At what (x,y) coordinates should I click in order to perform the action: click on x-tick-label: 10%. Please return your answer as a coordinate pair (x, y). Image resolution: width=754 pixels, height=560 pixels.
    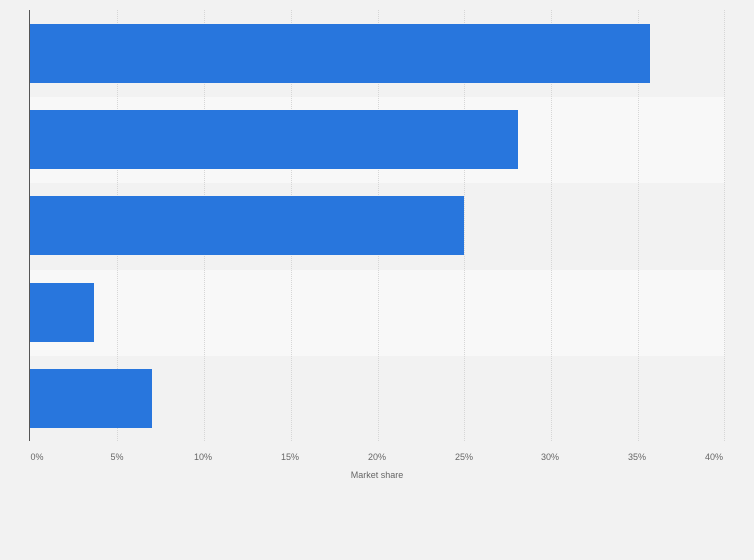
    Looking at the image, I should click on (203, 457).